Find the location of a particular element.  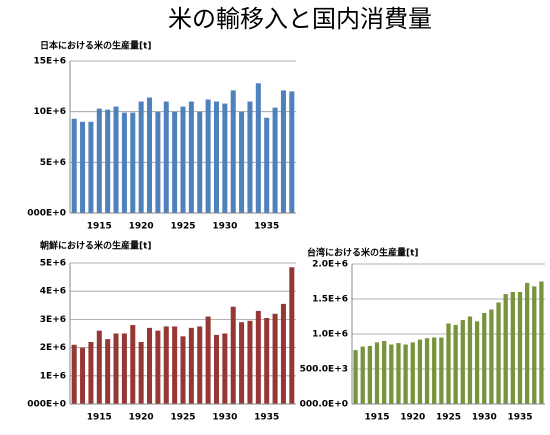

chart-title: 台湾における米の生産量[t] is located at coordinates (363, 253).